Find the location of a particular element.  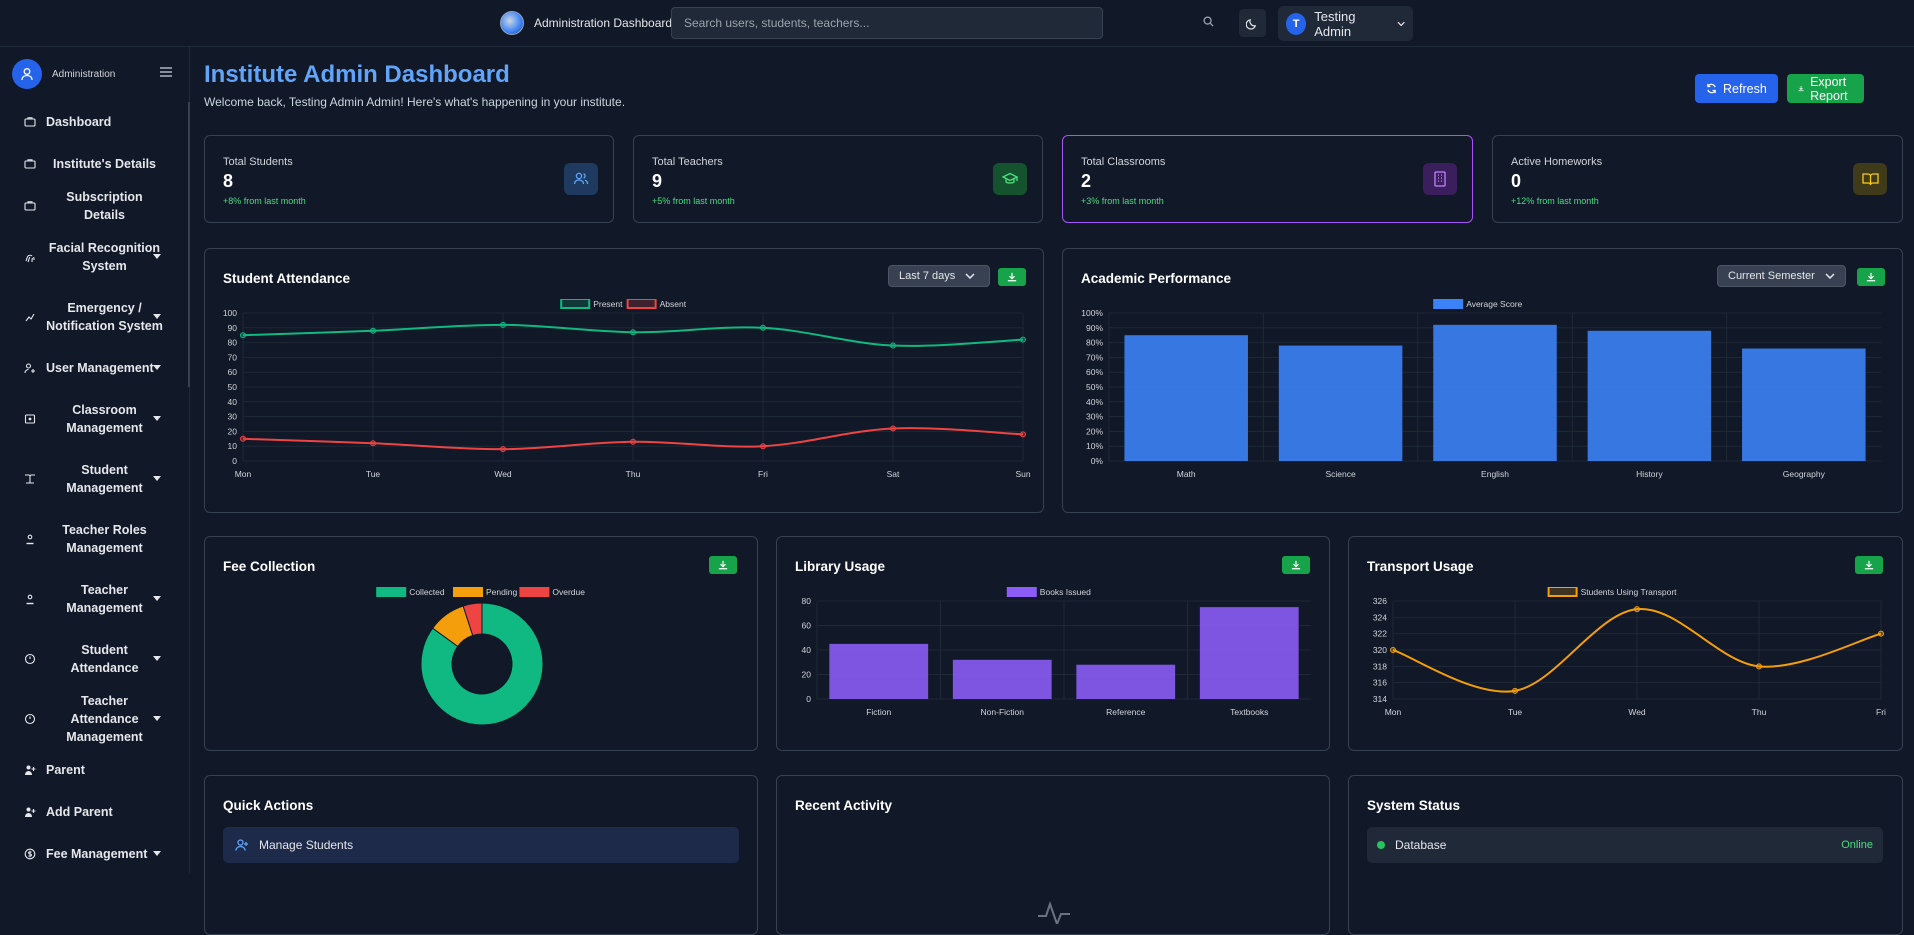

card-title: Academic Performance is located at coordinates (1156, 278).